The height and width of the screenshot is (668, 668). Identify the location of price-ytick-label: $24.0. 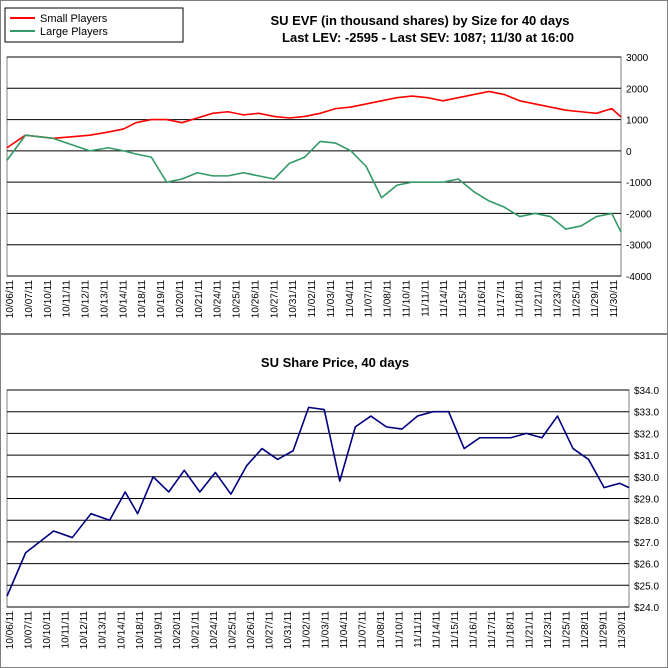
(646, 608).